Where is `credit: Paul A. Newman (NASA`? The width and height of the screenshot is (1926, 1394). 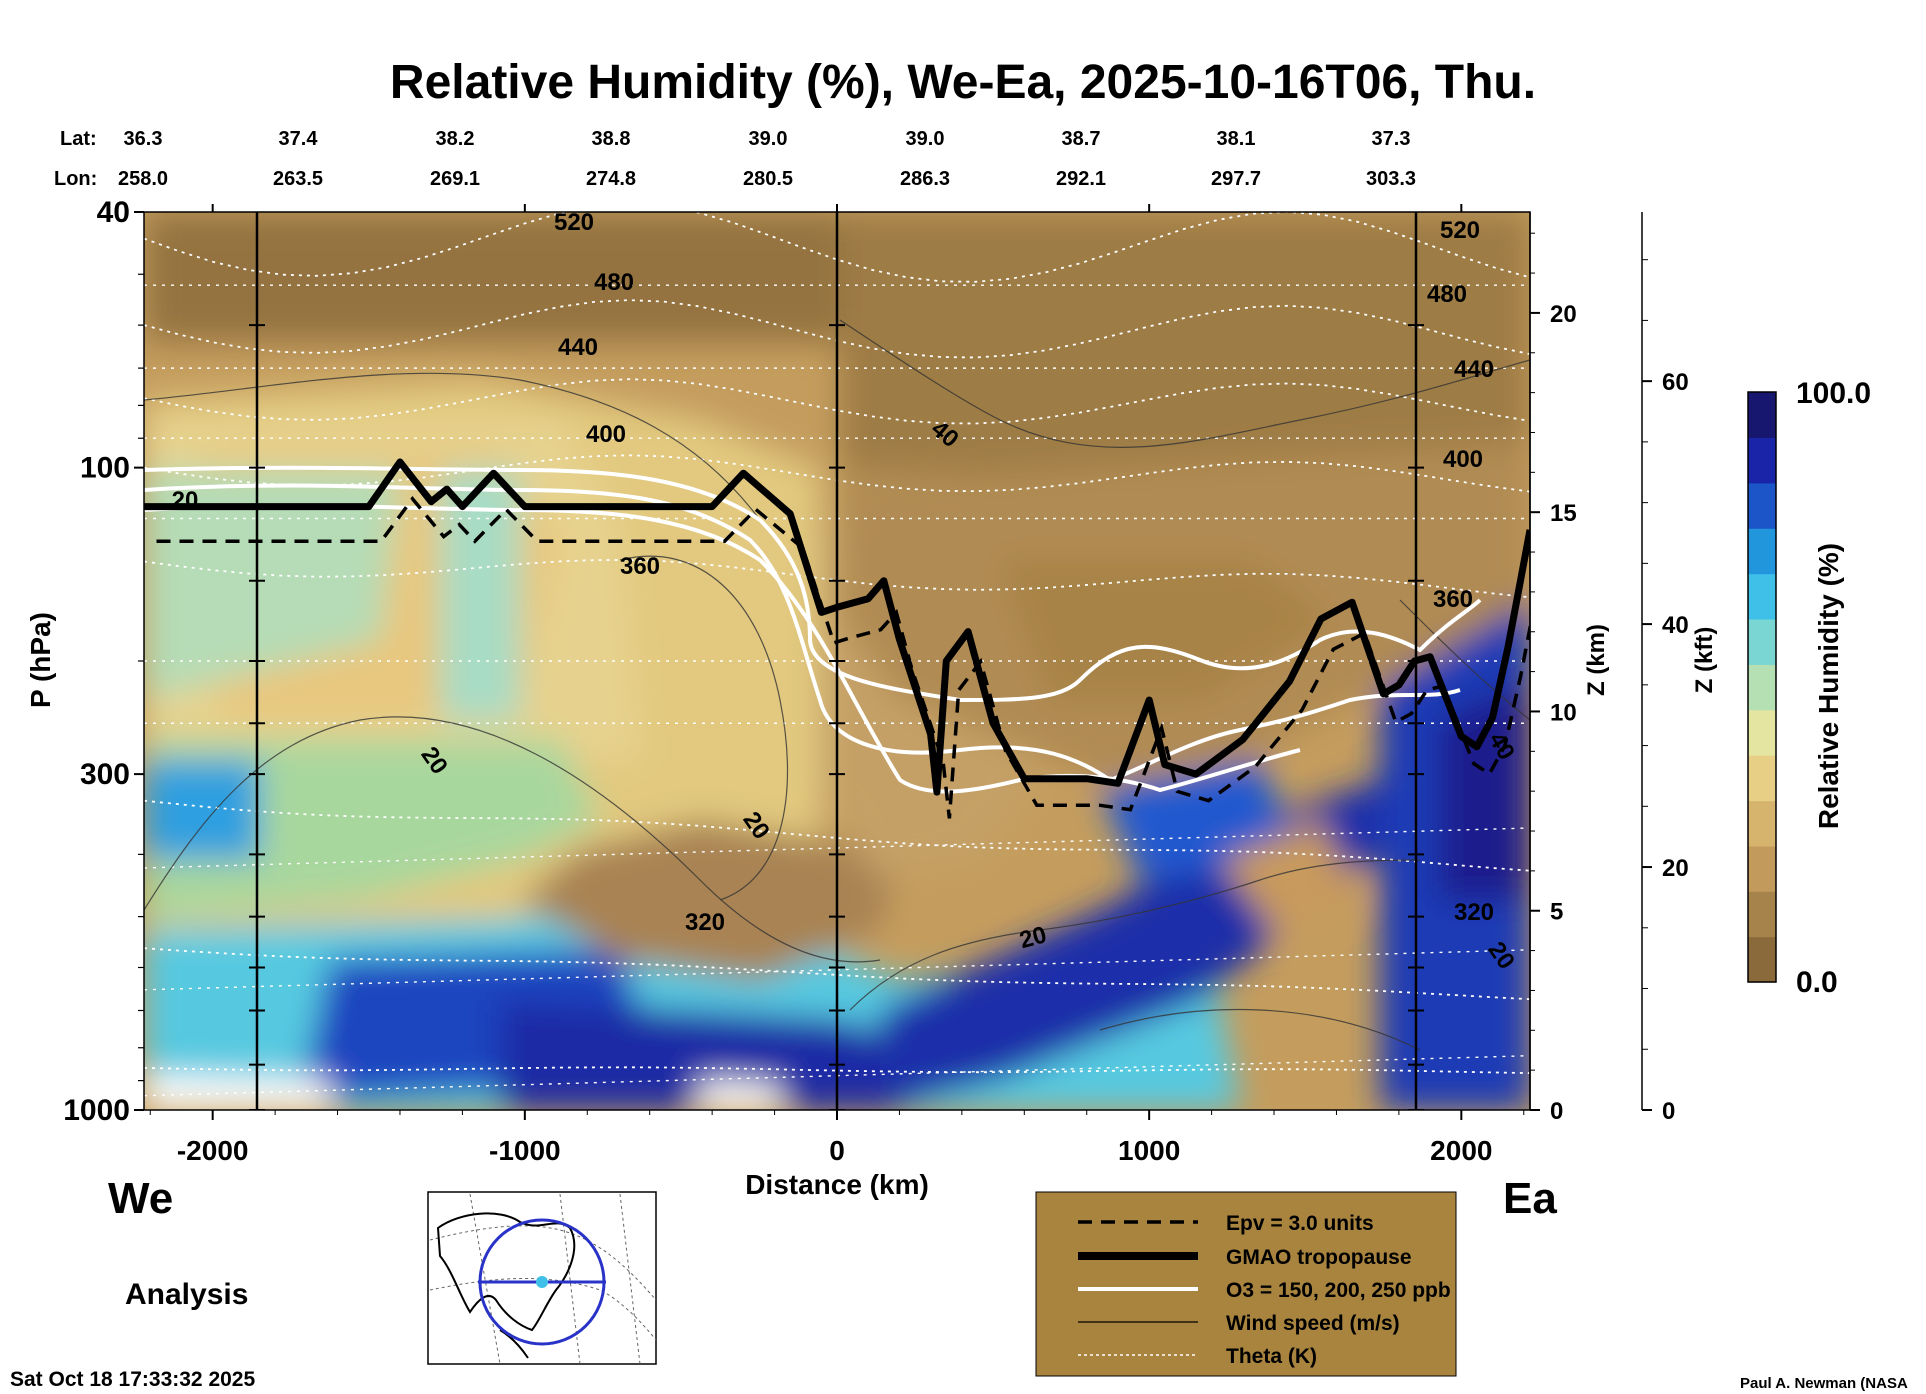 credit: Paul A. Newman (NASA is located at coordinates (1824, 1383).